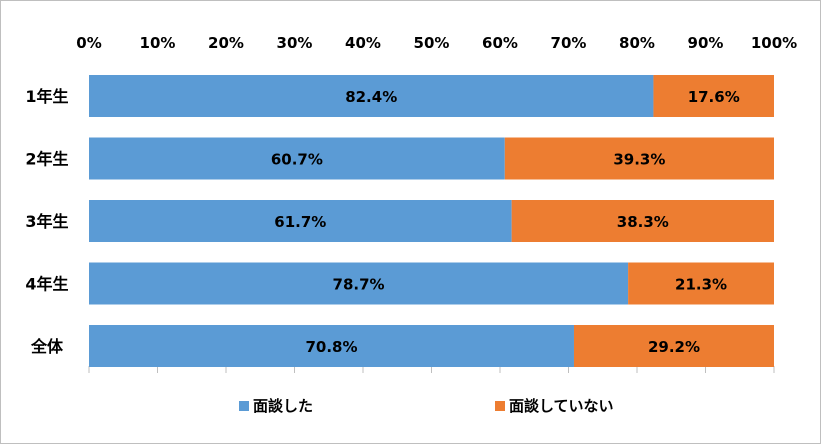 The height and width of the screenshot is (448, 821). I want to click on legend-label: 面談していない, so click(561, 406).